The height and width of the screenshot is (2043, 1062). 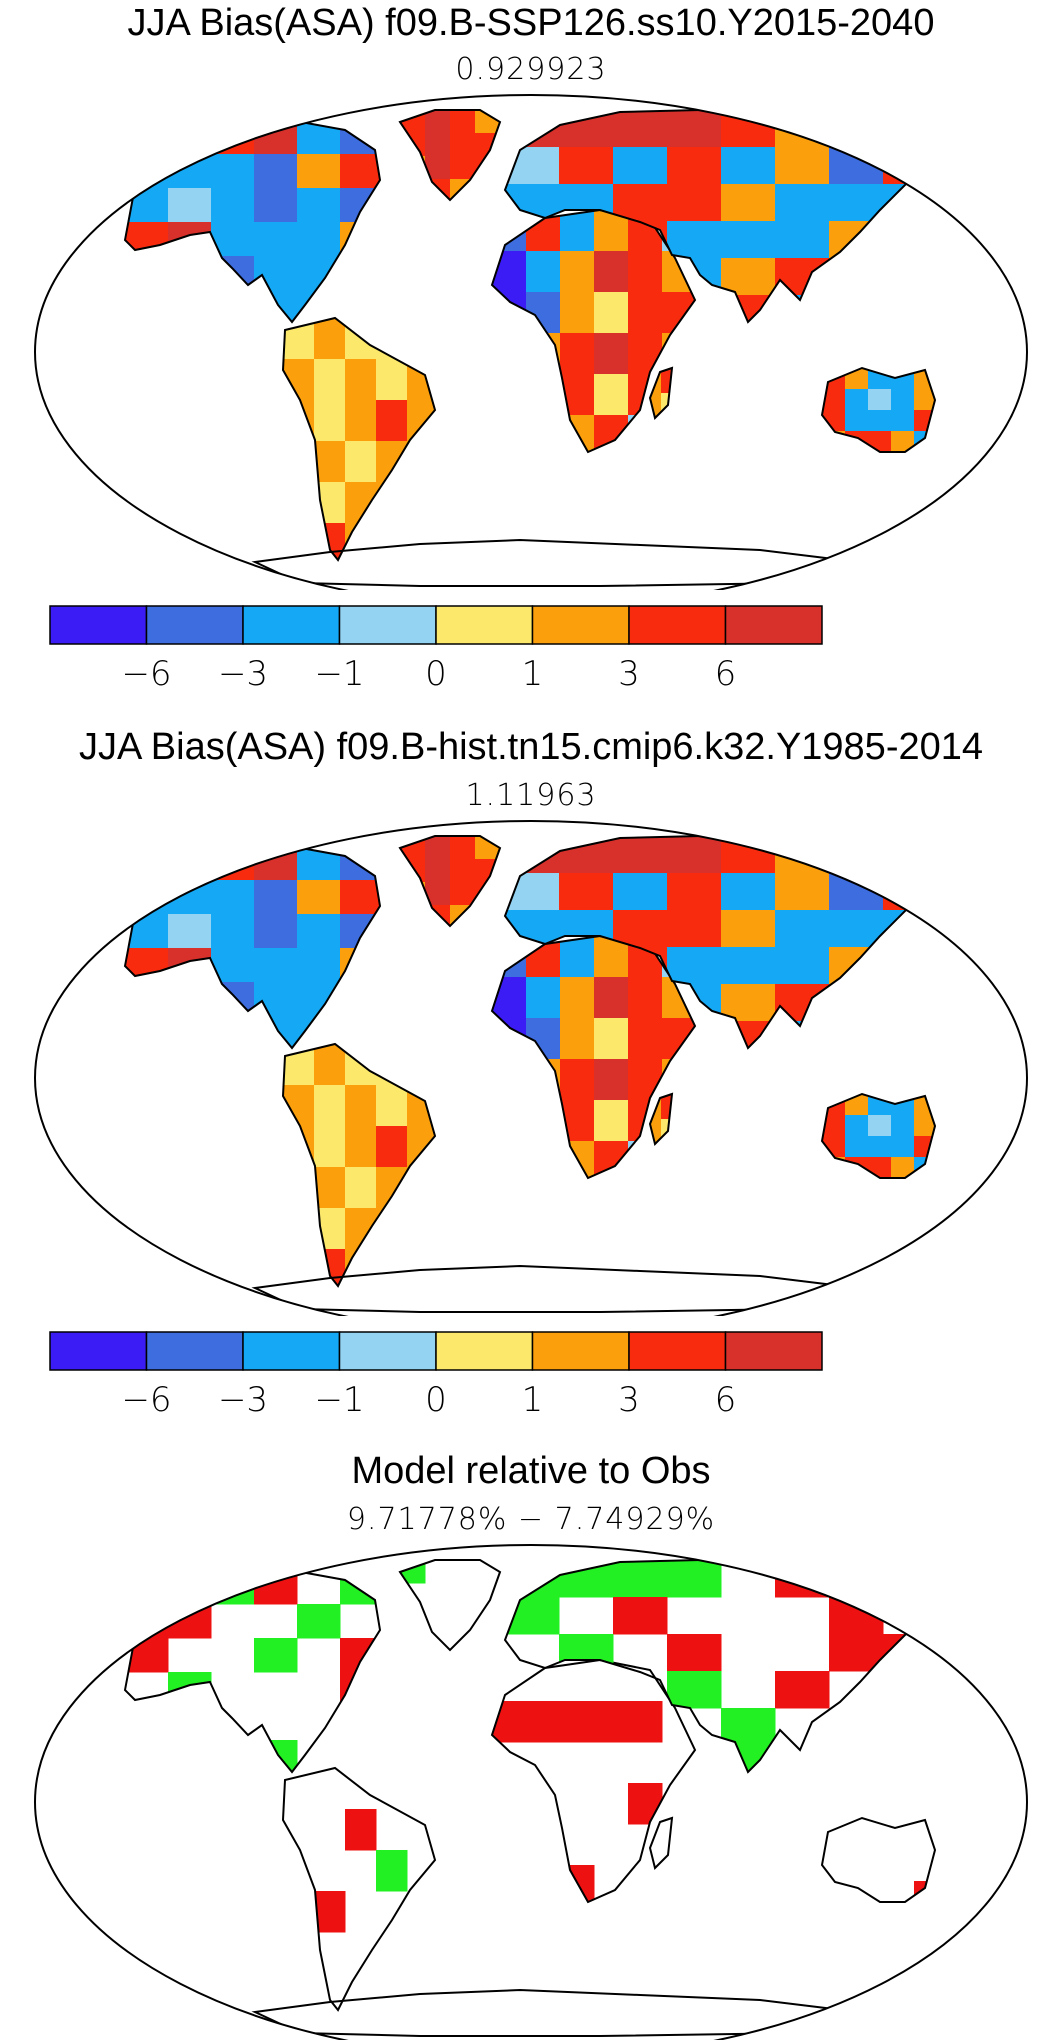 What do you see at coordinates (531, 795) in the screenshot?
I see `panel-2-subtitle: 1.11963` at bounding box center [531, 795].